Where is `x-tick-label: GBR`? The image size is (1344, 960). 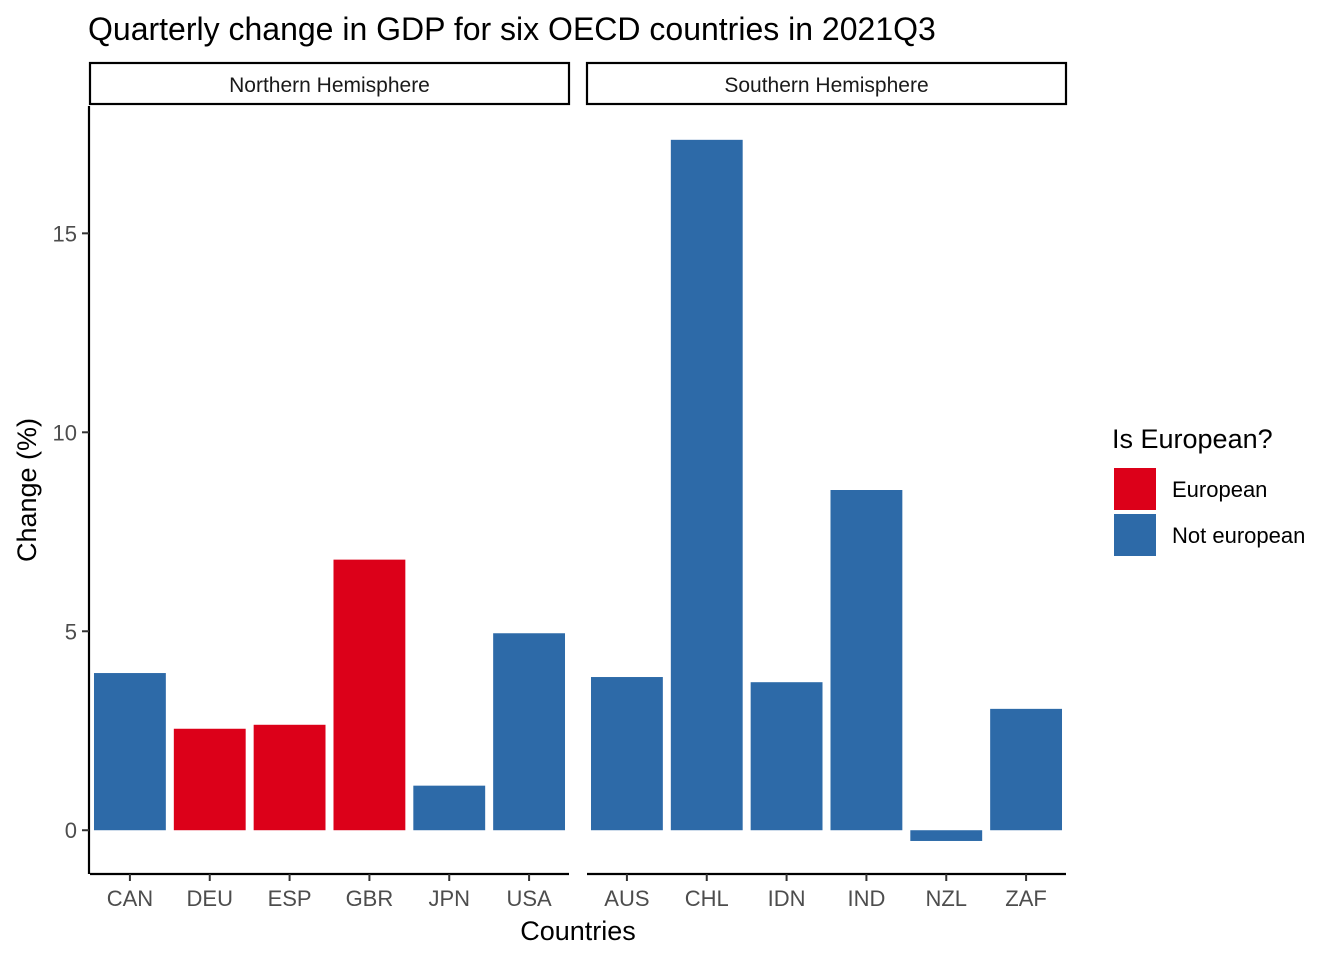 x-tick-label: GBR is located at coordinates (370, 898).